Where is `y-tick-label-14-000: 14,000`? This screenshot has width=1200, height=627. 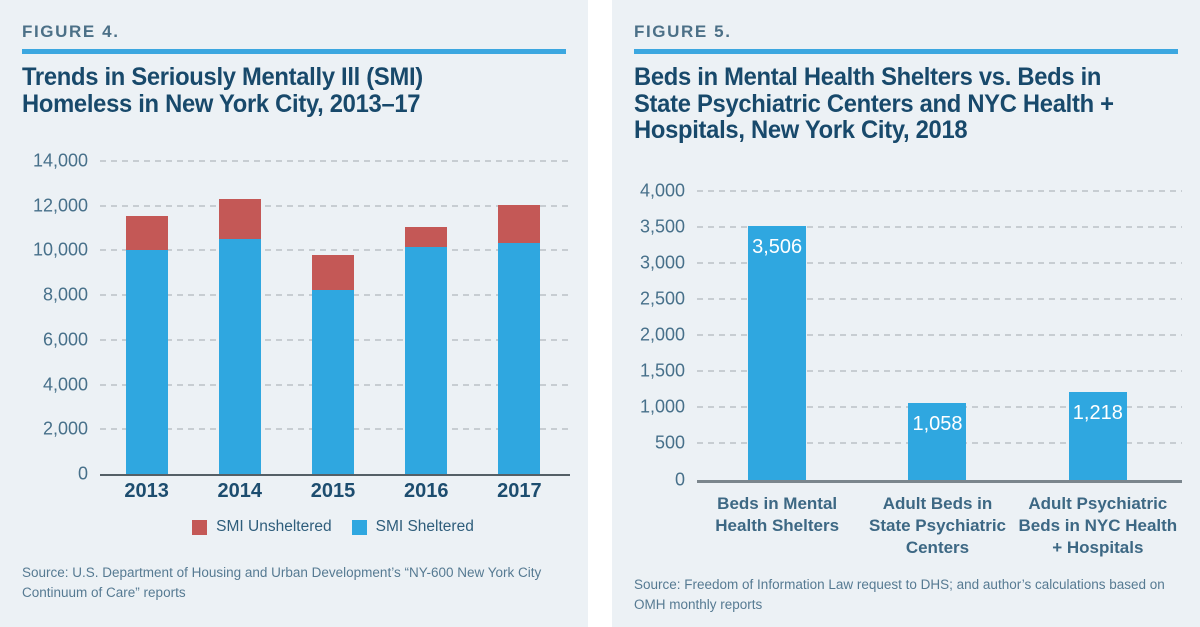
y-tick-label-14-000: 14,000 is located at coordinates (60, 160).